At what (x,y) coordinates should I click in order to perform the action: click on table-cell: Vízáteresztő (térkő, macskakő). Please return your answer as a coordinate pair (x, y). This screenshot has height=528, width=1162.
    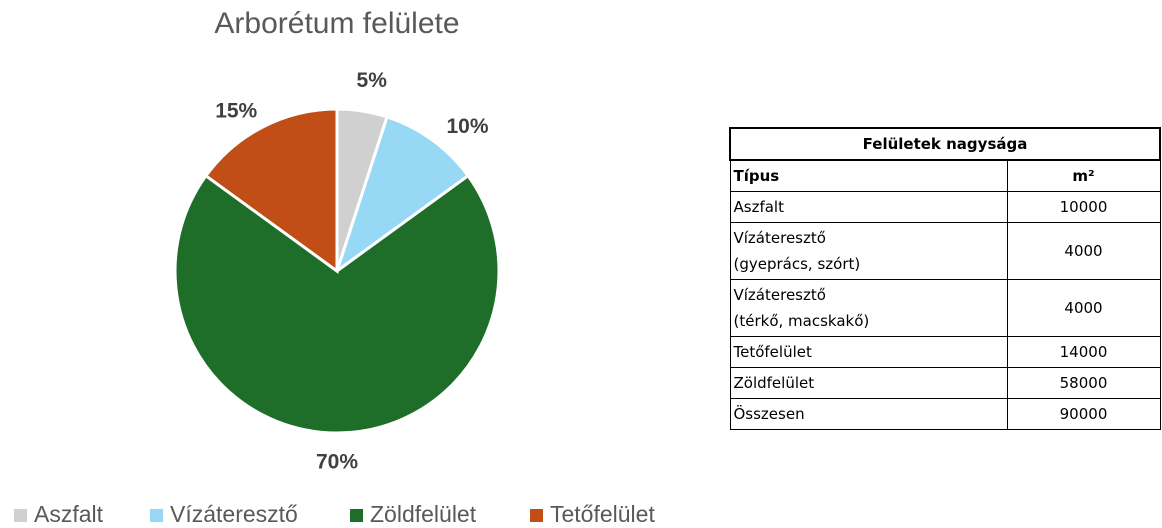
    Looking at the image, I should click on (868, 308).